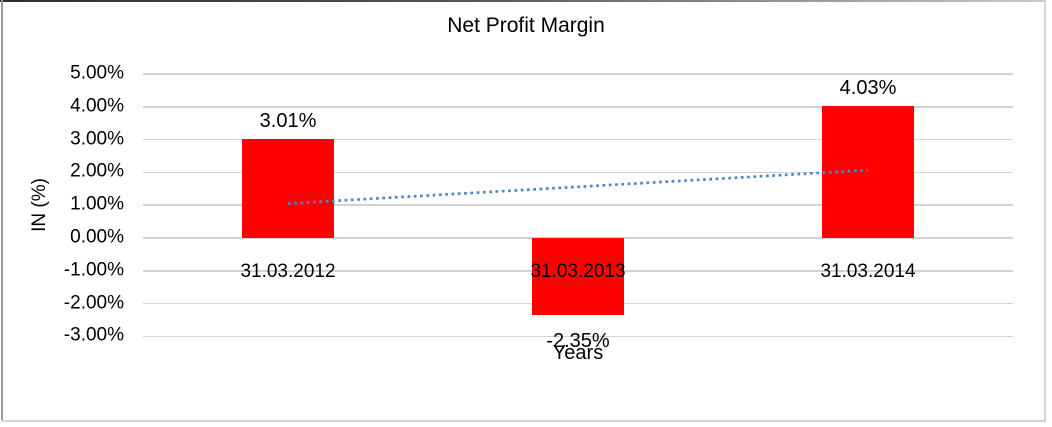 The height and width of the screenshot is (427, 1052). What do you see at coordinates (97, 139) in the screenshot?
I see `y-axis-tick-label: 3.00%` at bounding box center [97, 139].